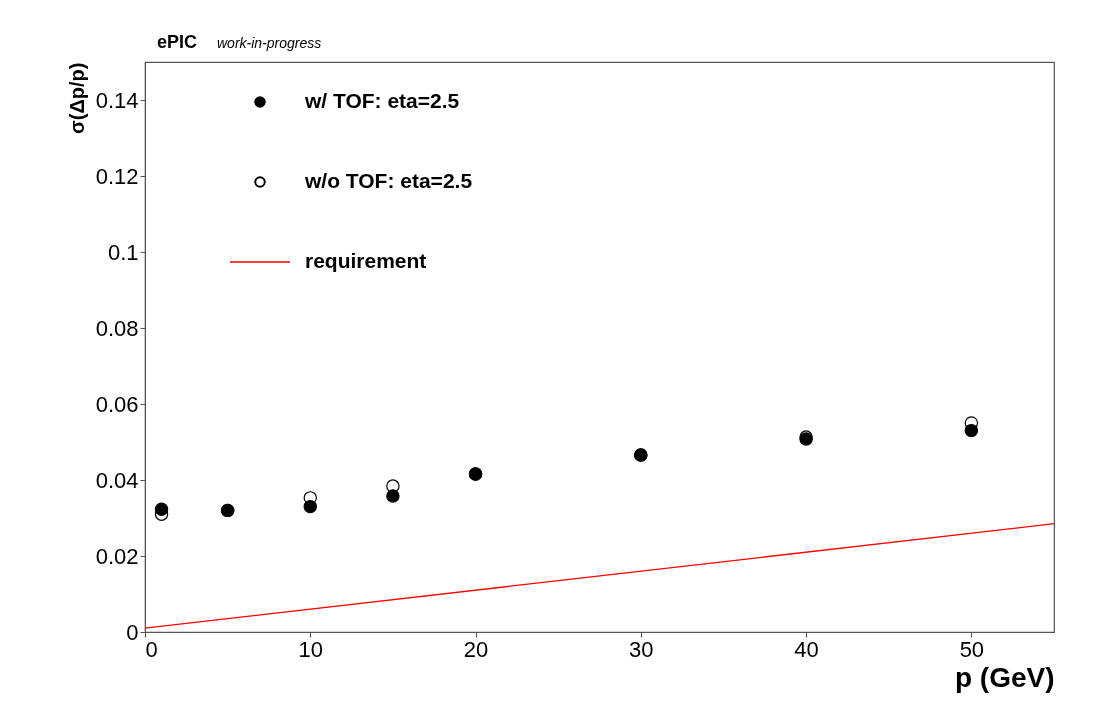  What do you see at coordinates (151, 649) in the screenshot?
I see `x-tick-label: 0` at bounding box center [151, 649].